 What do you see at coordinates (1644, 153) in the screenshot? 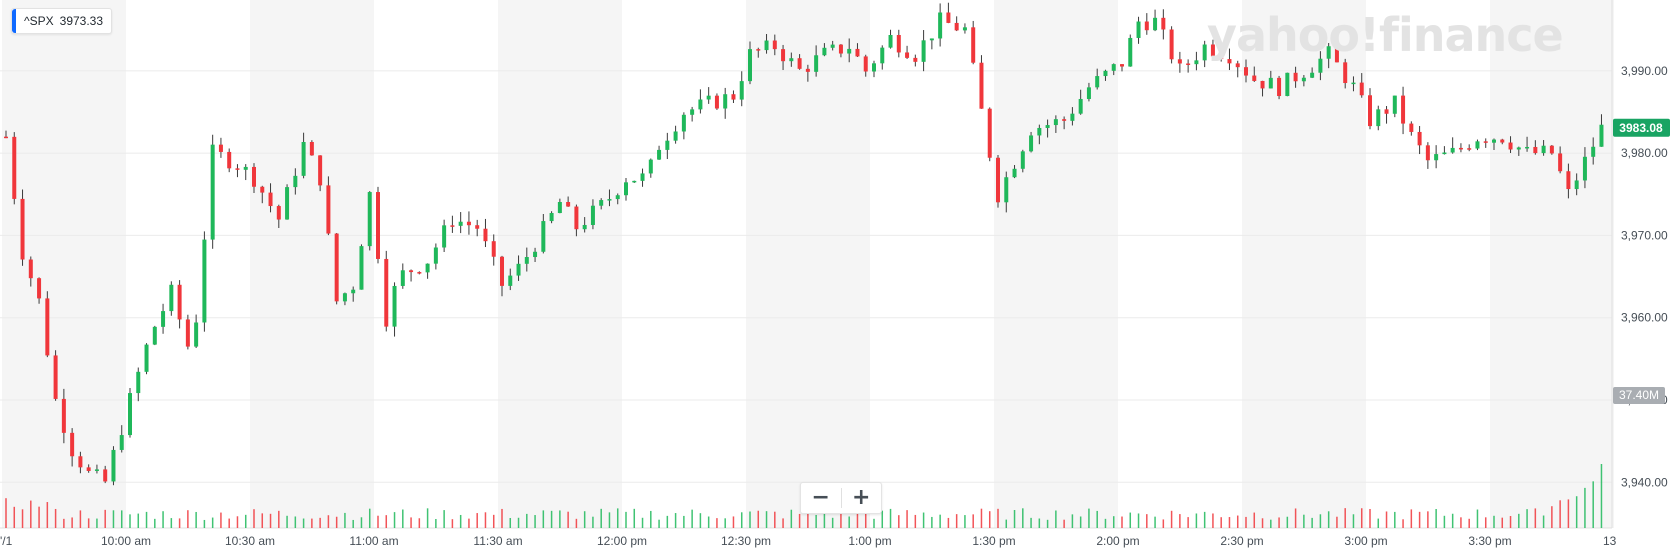
I see `y-tick-label: 3,980.00` at bounding box center [1644, 153].